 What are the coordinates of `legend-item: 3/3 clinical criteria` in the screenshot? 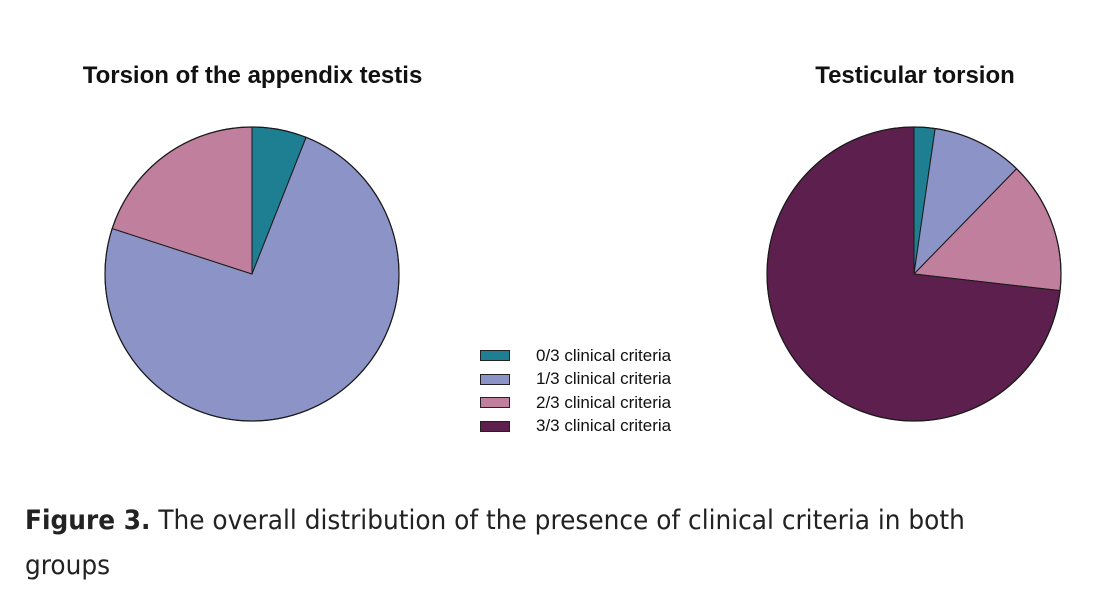 It's located at (575, 427).